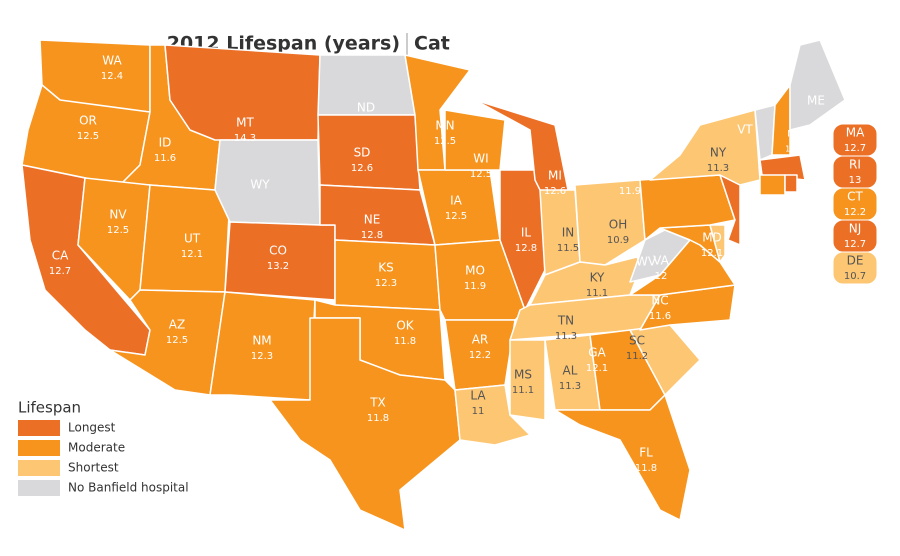 The height and width of the screenshot is (556, 900). I want to click on state-abbr: MI, so click(555, 176).